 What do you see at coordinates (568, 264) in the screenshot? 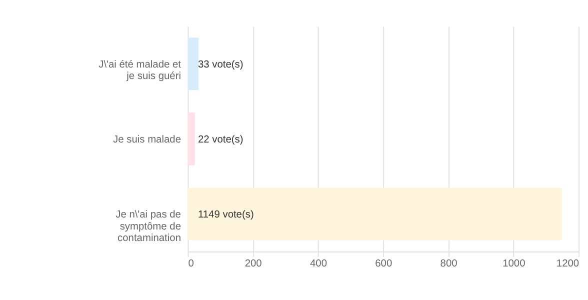
I see `x-tick-label: 1200` at bounding box center [568, 264].